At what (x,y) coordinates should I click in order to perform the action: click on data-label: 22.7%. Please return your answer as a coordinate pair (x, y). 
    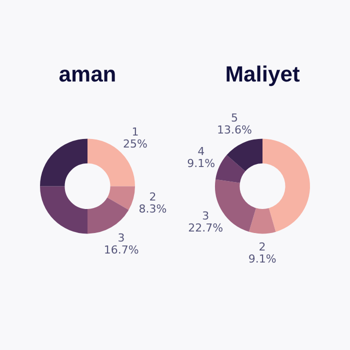
    Looking at the image, I should click on (206, 227).